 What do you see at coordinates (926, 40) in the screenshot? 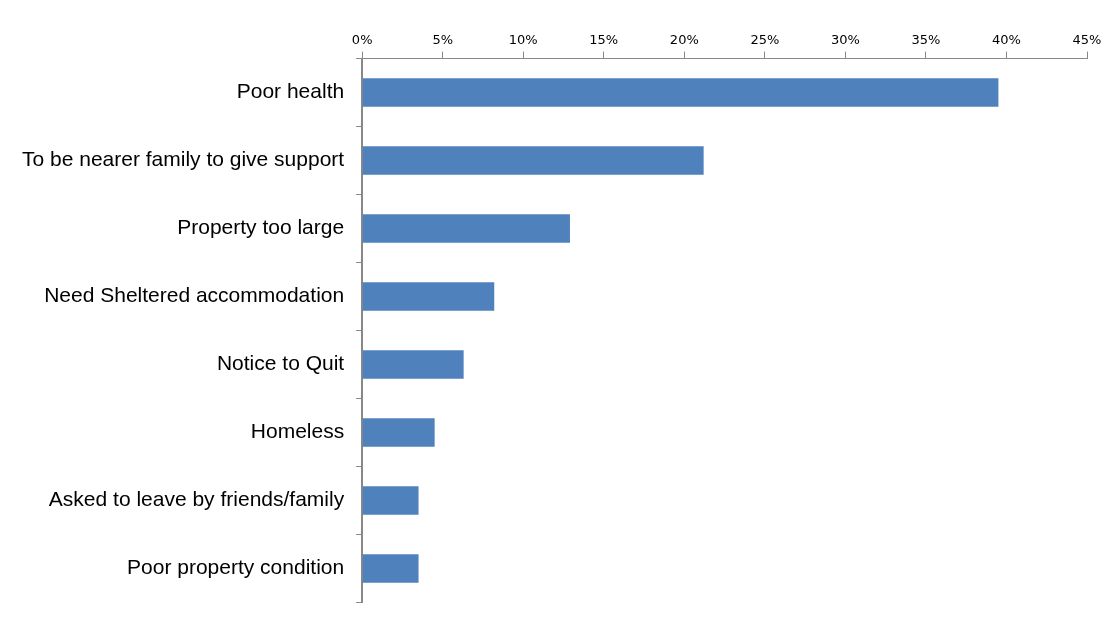
I see `x-tick-label: 35%` at bounding box center [926, 40].